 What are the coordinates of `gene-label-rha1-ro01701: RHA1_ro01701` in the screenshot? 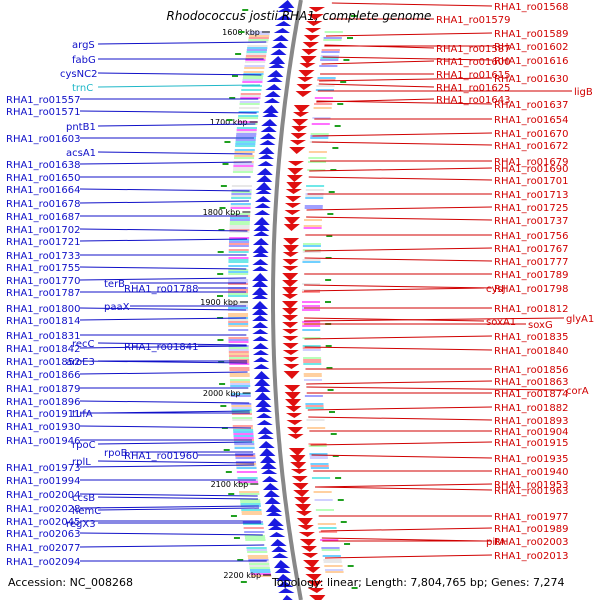 It's located at (531, 181).